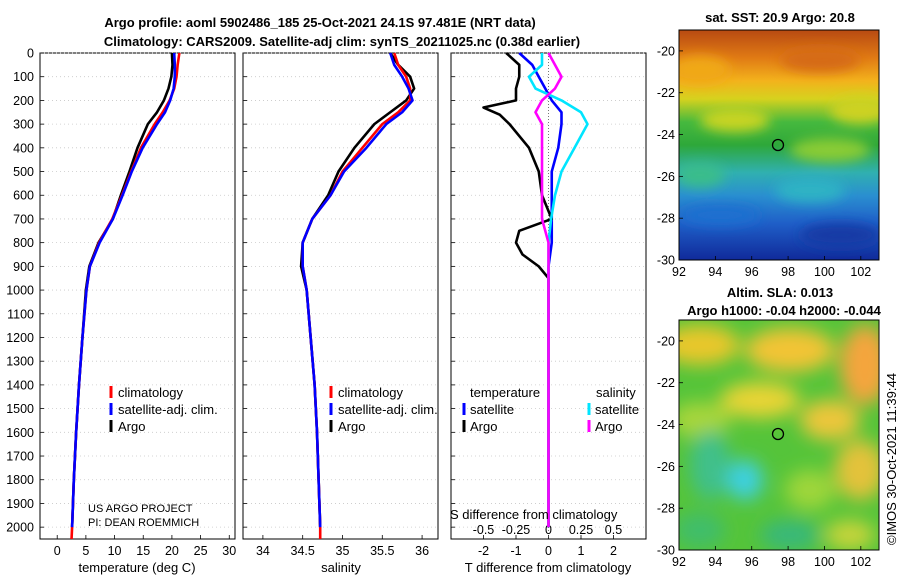 The height and width of the screenshot is (580, 900). What do you see at coordinates (20, 314) in the screenshot?
I see `y-tick-label: 1100` at bounding box center [20, 314].